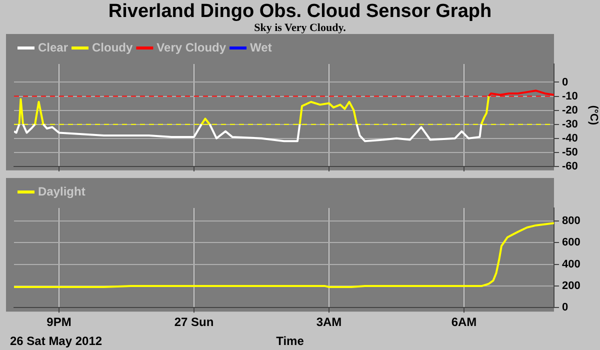  What do you see at coordinates (300, 12) in the screenshot?
I see `chart-title: Riverland Dingo Obs. Cloud Sensor Graph` at bounding box center [300, 12].